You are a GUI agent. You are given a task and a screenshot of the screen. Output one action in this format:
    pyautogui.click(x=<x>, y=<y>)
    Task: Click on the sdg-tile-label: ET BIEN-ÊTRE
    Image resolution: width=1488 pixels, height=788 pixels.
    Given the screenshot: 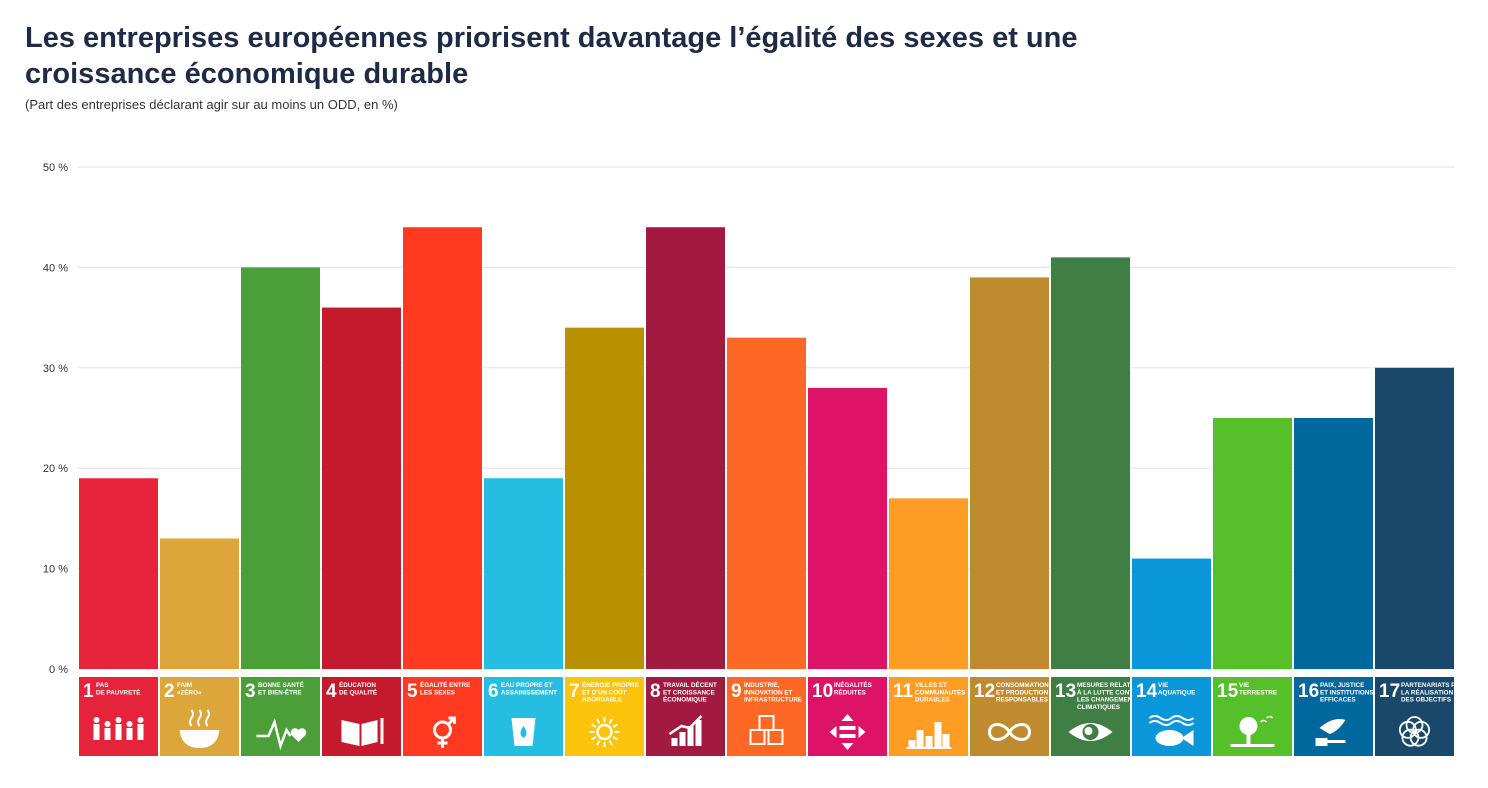 What is the action you would take?
    pyautogui.click(x=280, y=691)
    